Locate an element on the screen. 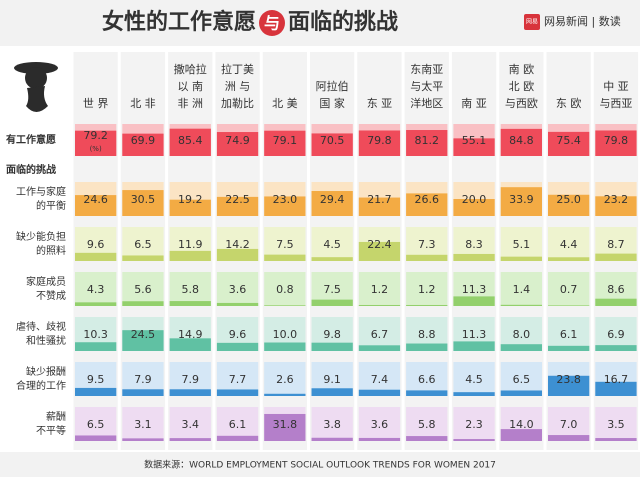  cell-value: 30.5 is located at coordinates (143, 199).